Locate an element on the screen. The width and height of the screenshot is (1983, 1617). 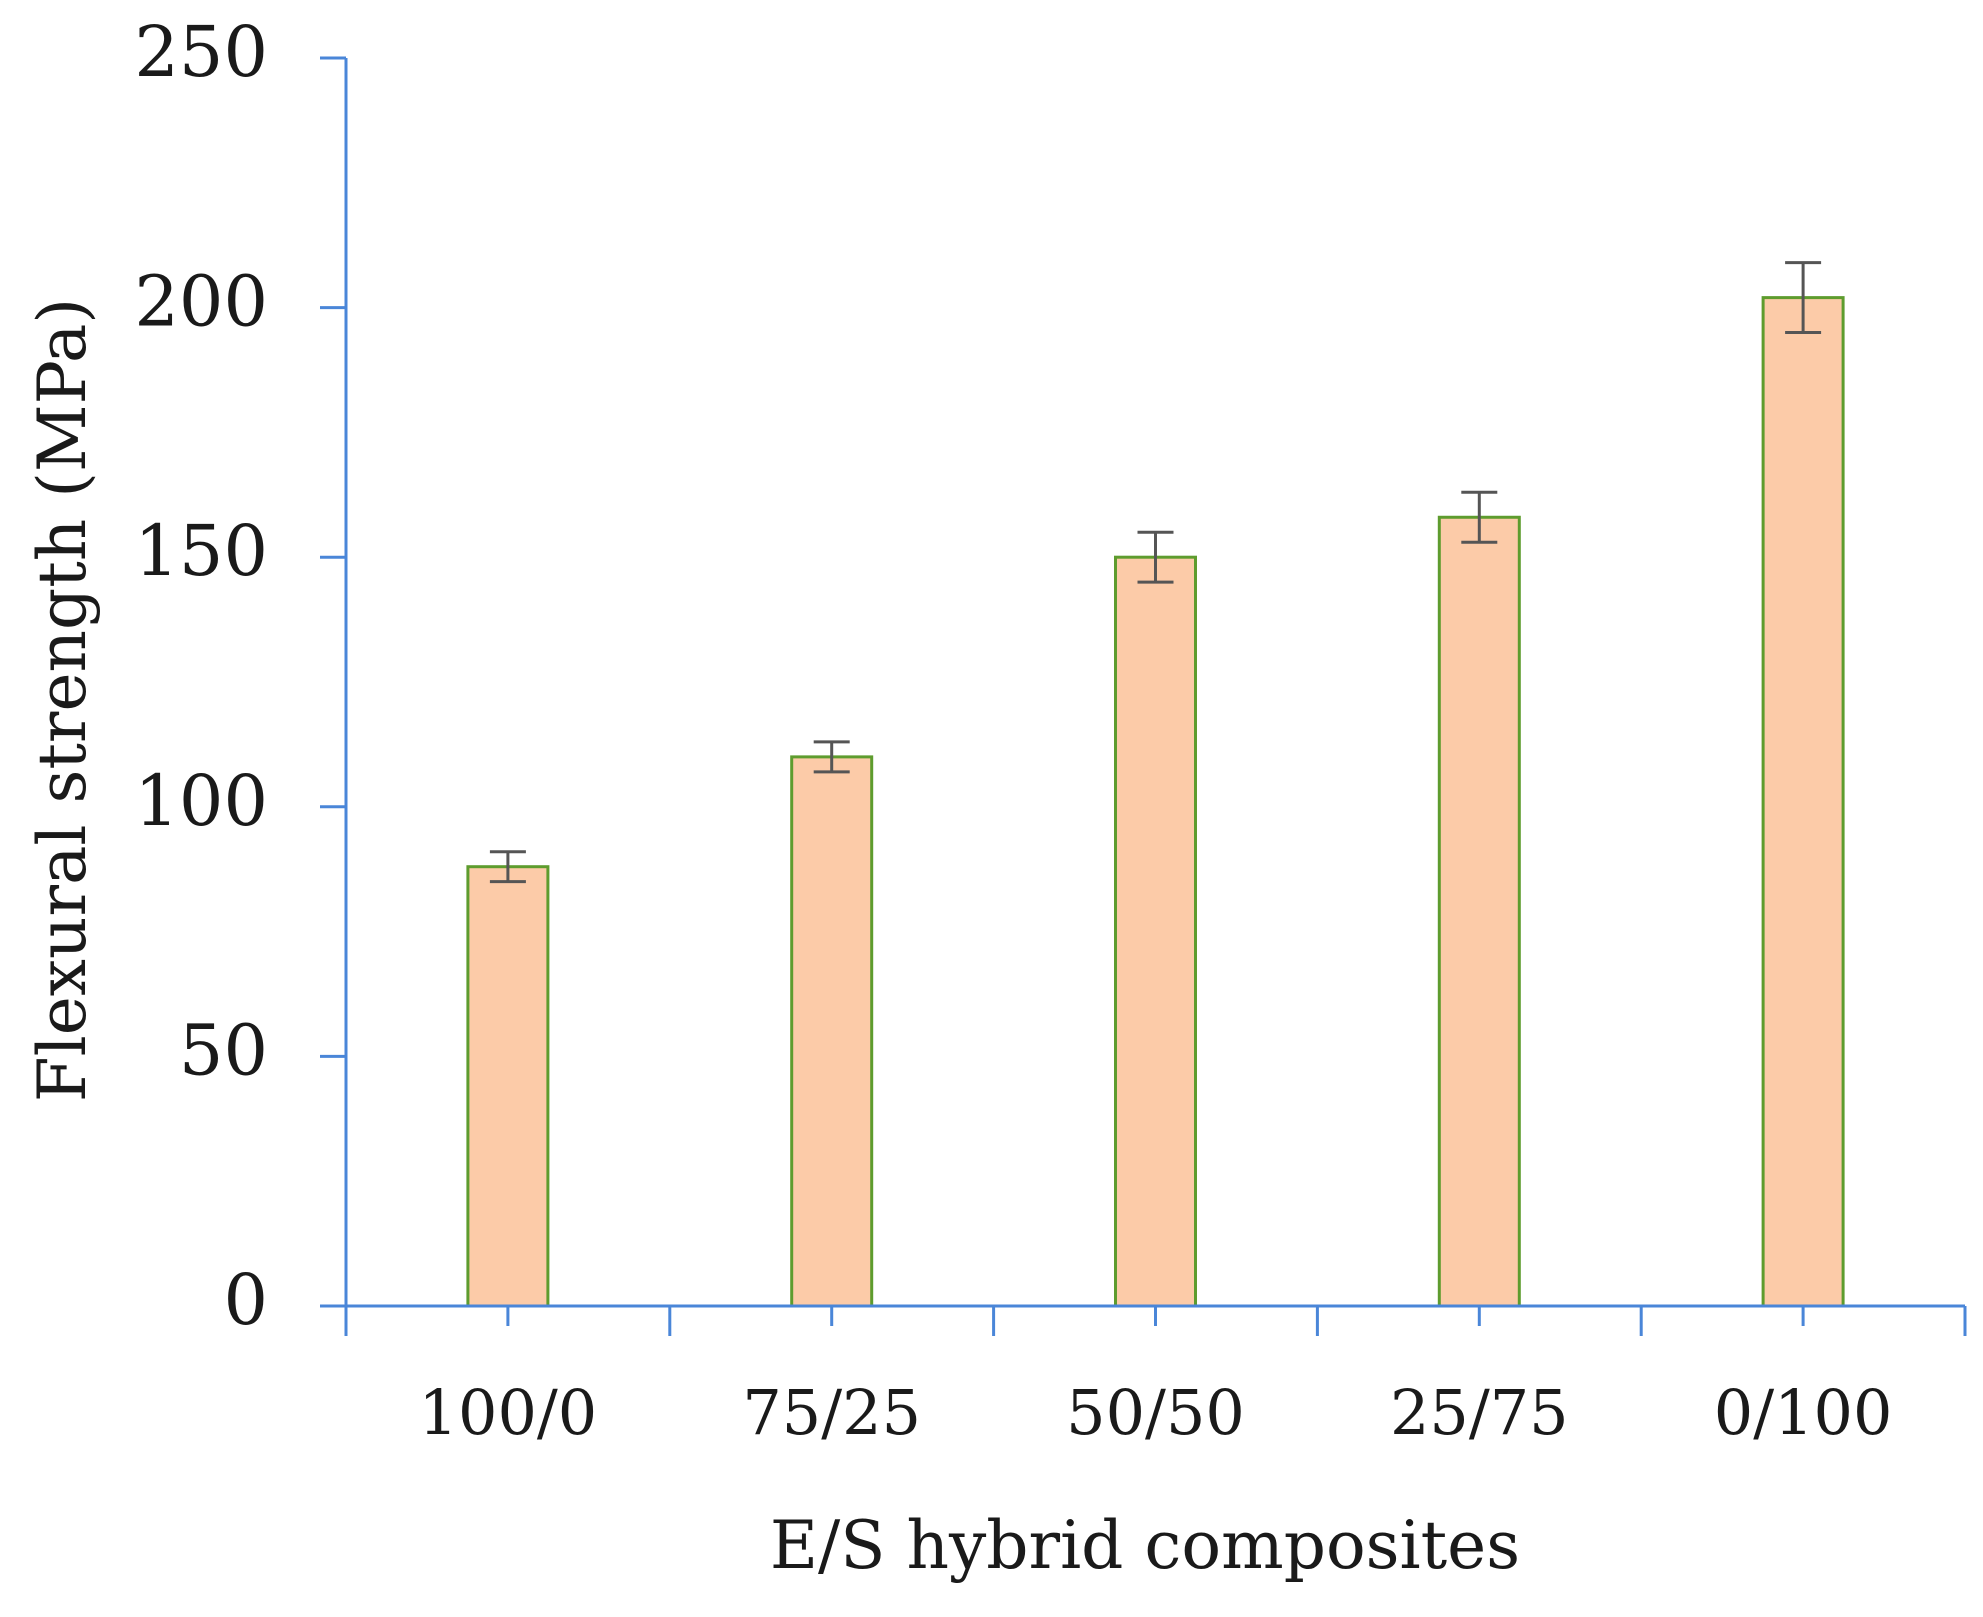
x-tick-label: 50/50 is located at coordinates (1155, 1412).